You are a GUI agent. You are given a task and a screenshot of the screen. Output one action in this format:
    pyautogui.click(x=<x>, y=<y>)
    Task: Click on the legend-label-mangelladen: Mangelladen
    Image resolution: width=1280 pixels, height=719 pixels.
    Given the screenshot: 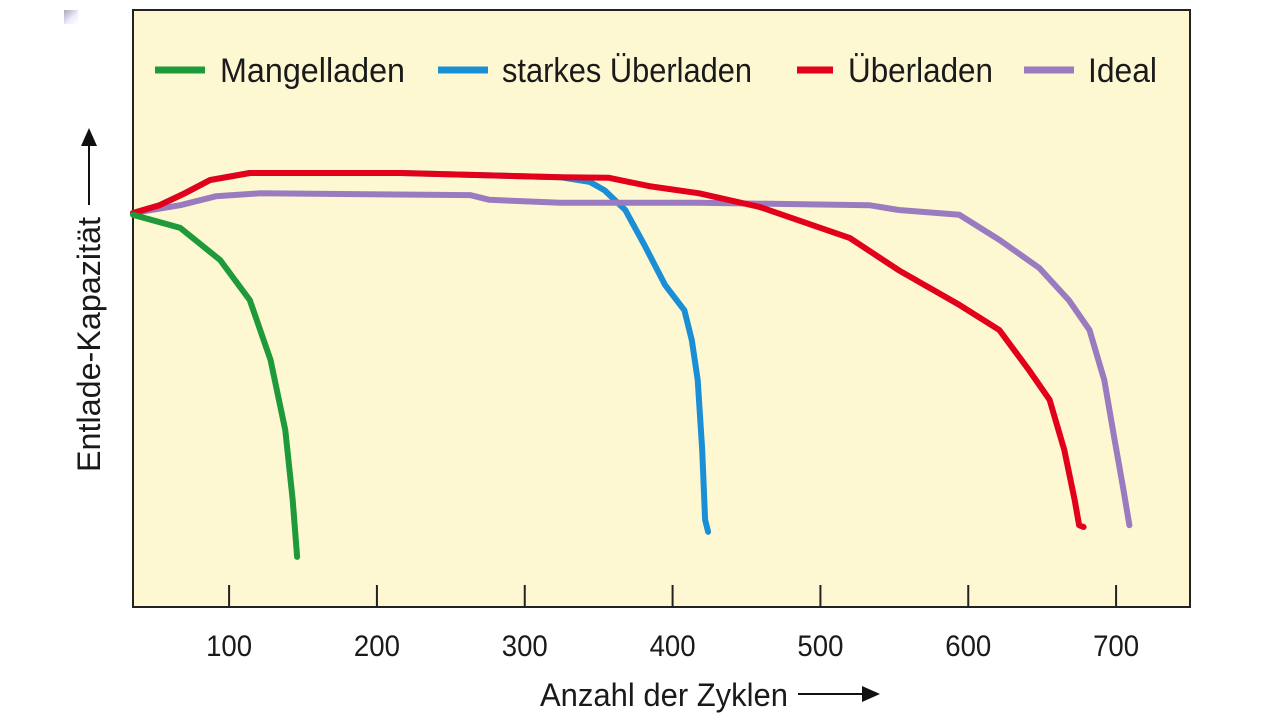 What is the action you would take?
    pyautogui.click(x=312, y=71)
    